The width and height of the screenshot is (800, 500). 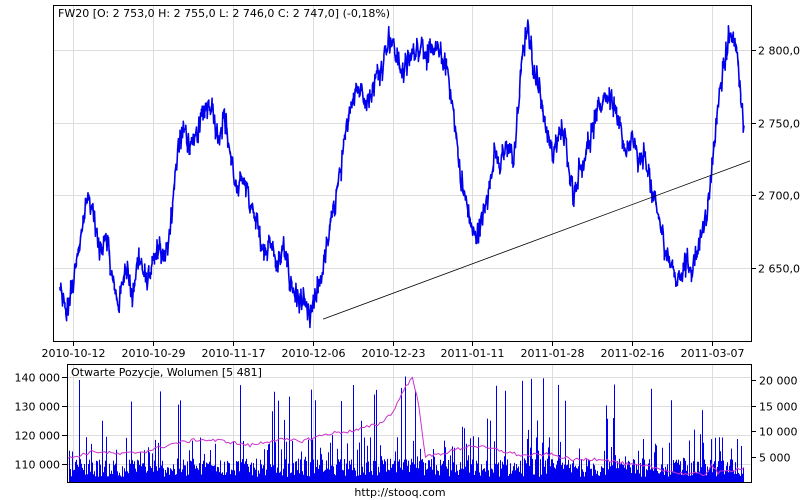 I want to click on price-y-tick-label: 2 650,0, so click(x=779, y=269).